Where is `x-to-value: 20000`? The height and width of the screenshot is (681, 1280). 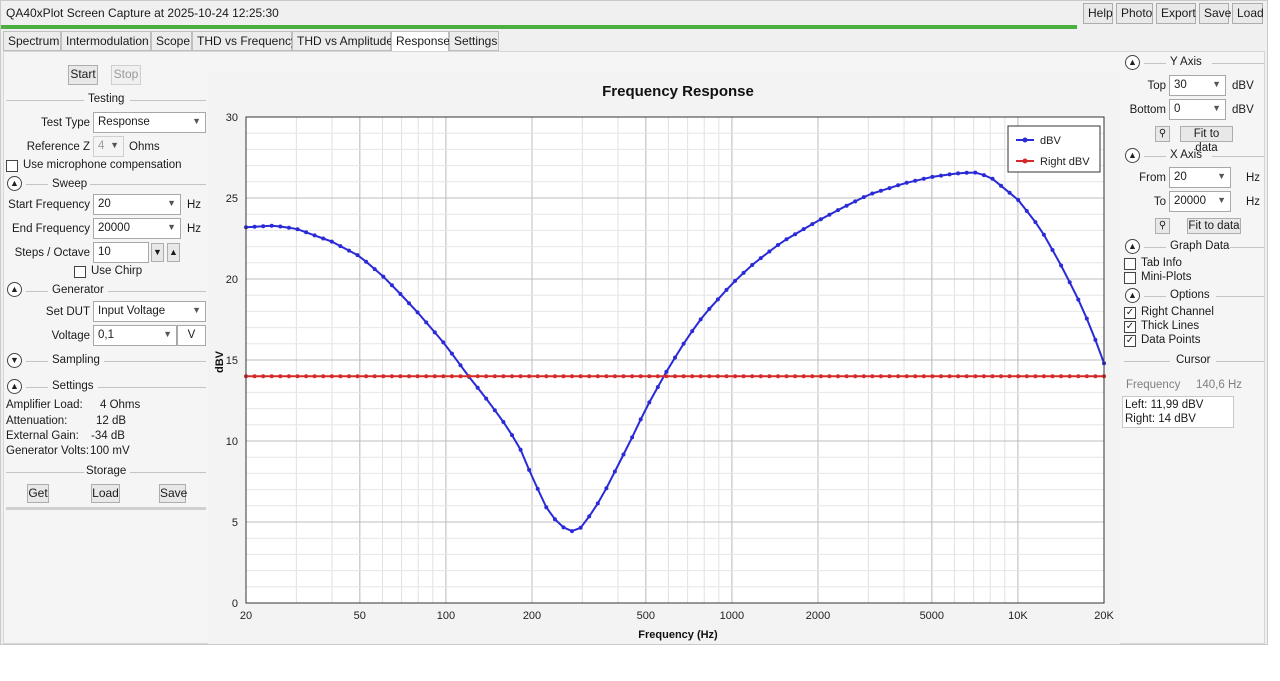
x-to-value: 20000 is located at coordinates (1190, 201).